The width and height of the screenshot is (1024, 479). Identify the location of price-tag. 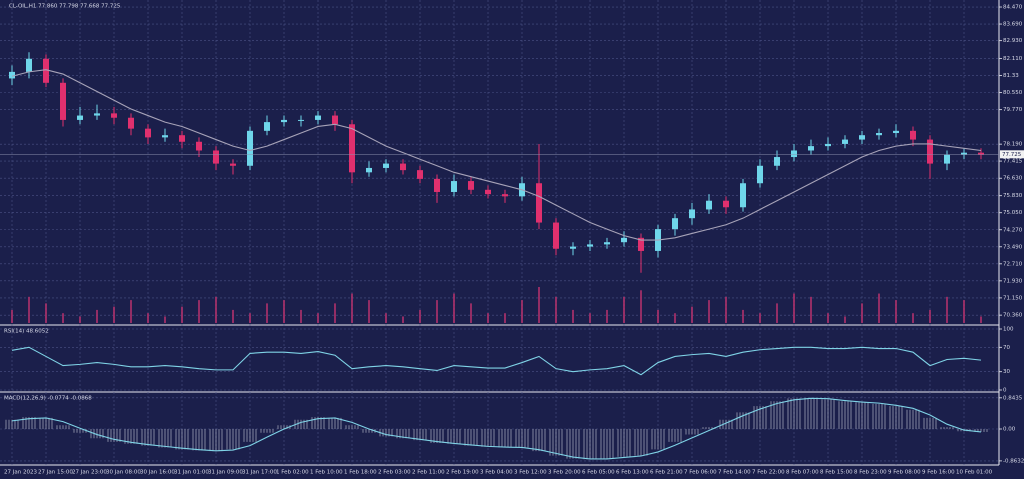
(1012, 154).